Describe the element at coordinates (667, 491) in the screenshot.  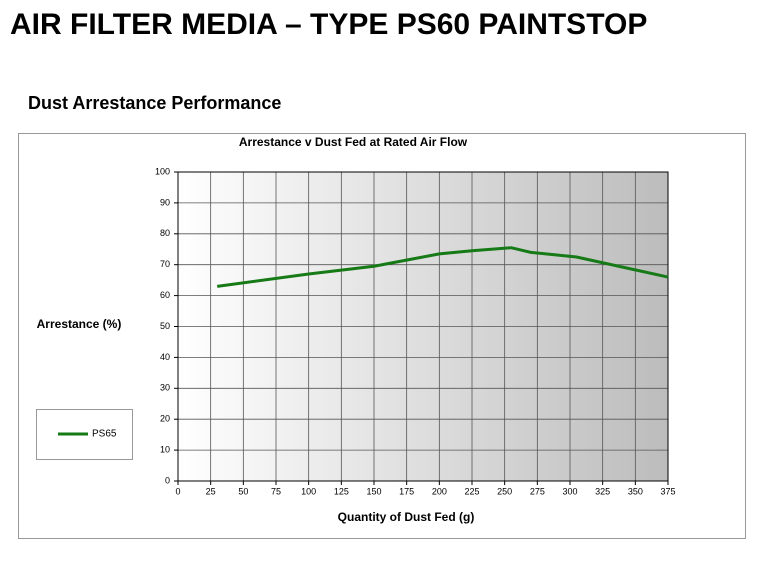
I see `x-tick-label: 375` at that location.